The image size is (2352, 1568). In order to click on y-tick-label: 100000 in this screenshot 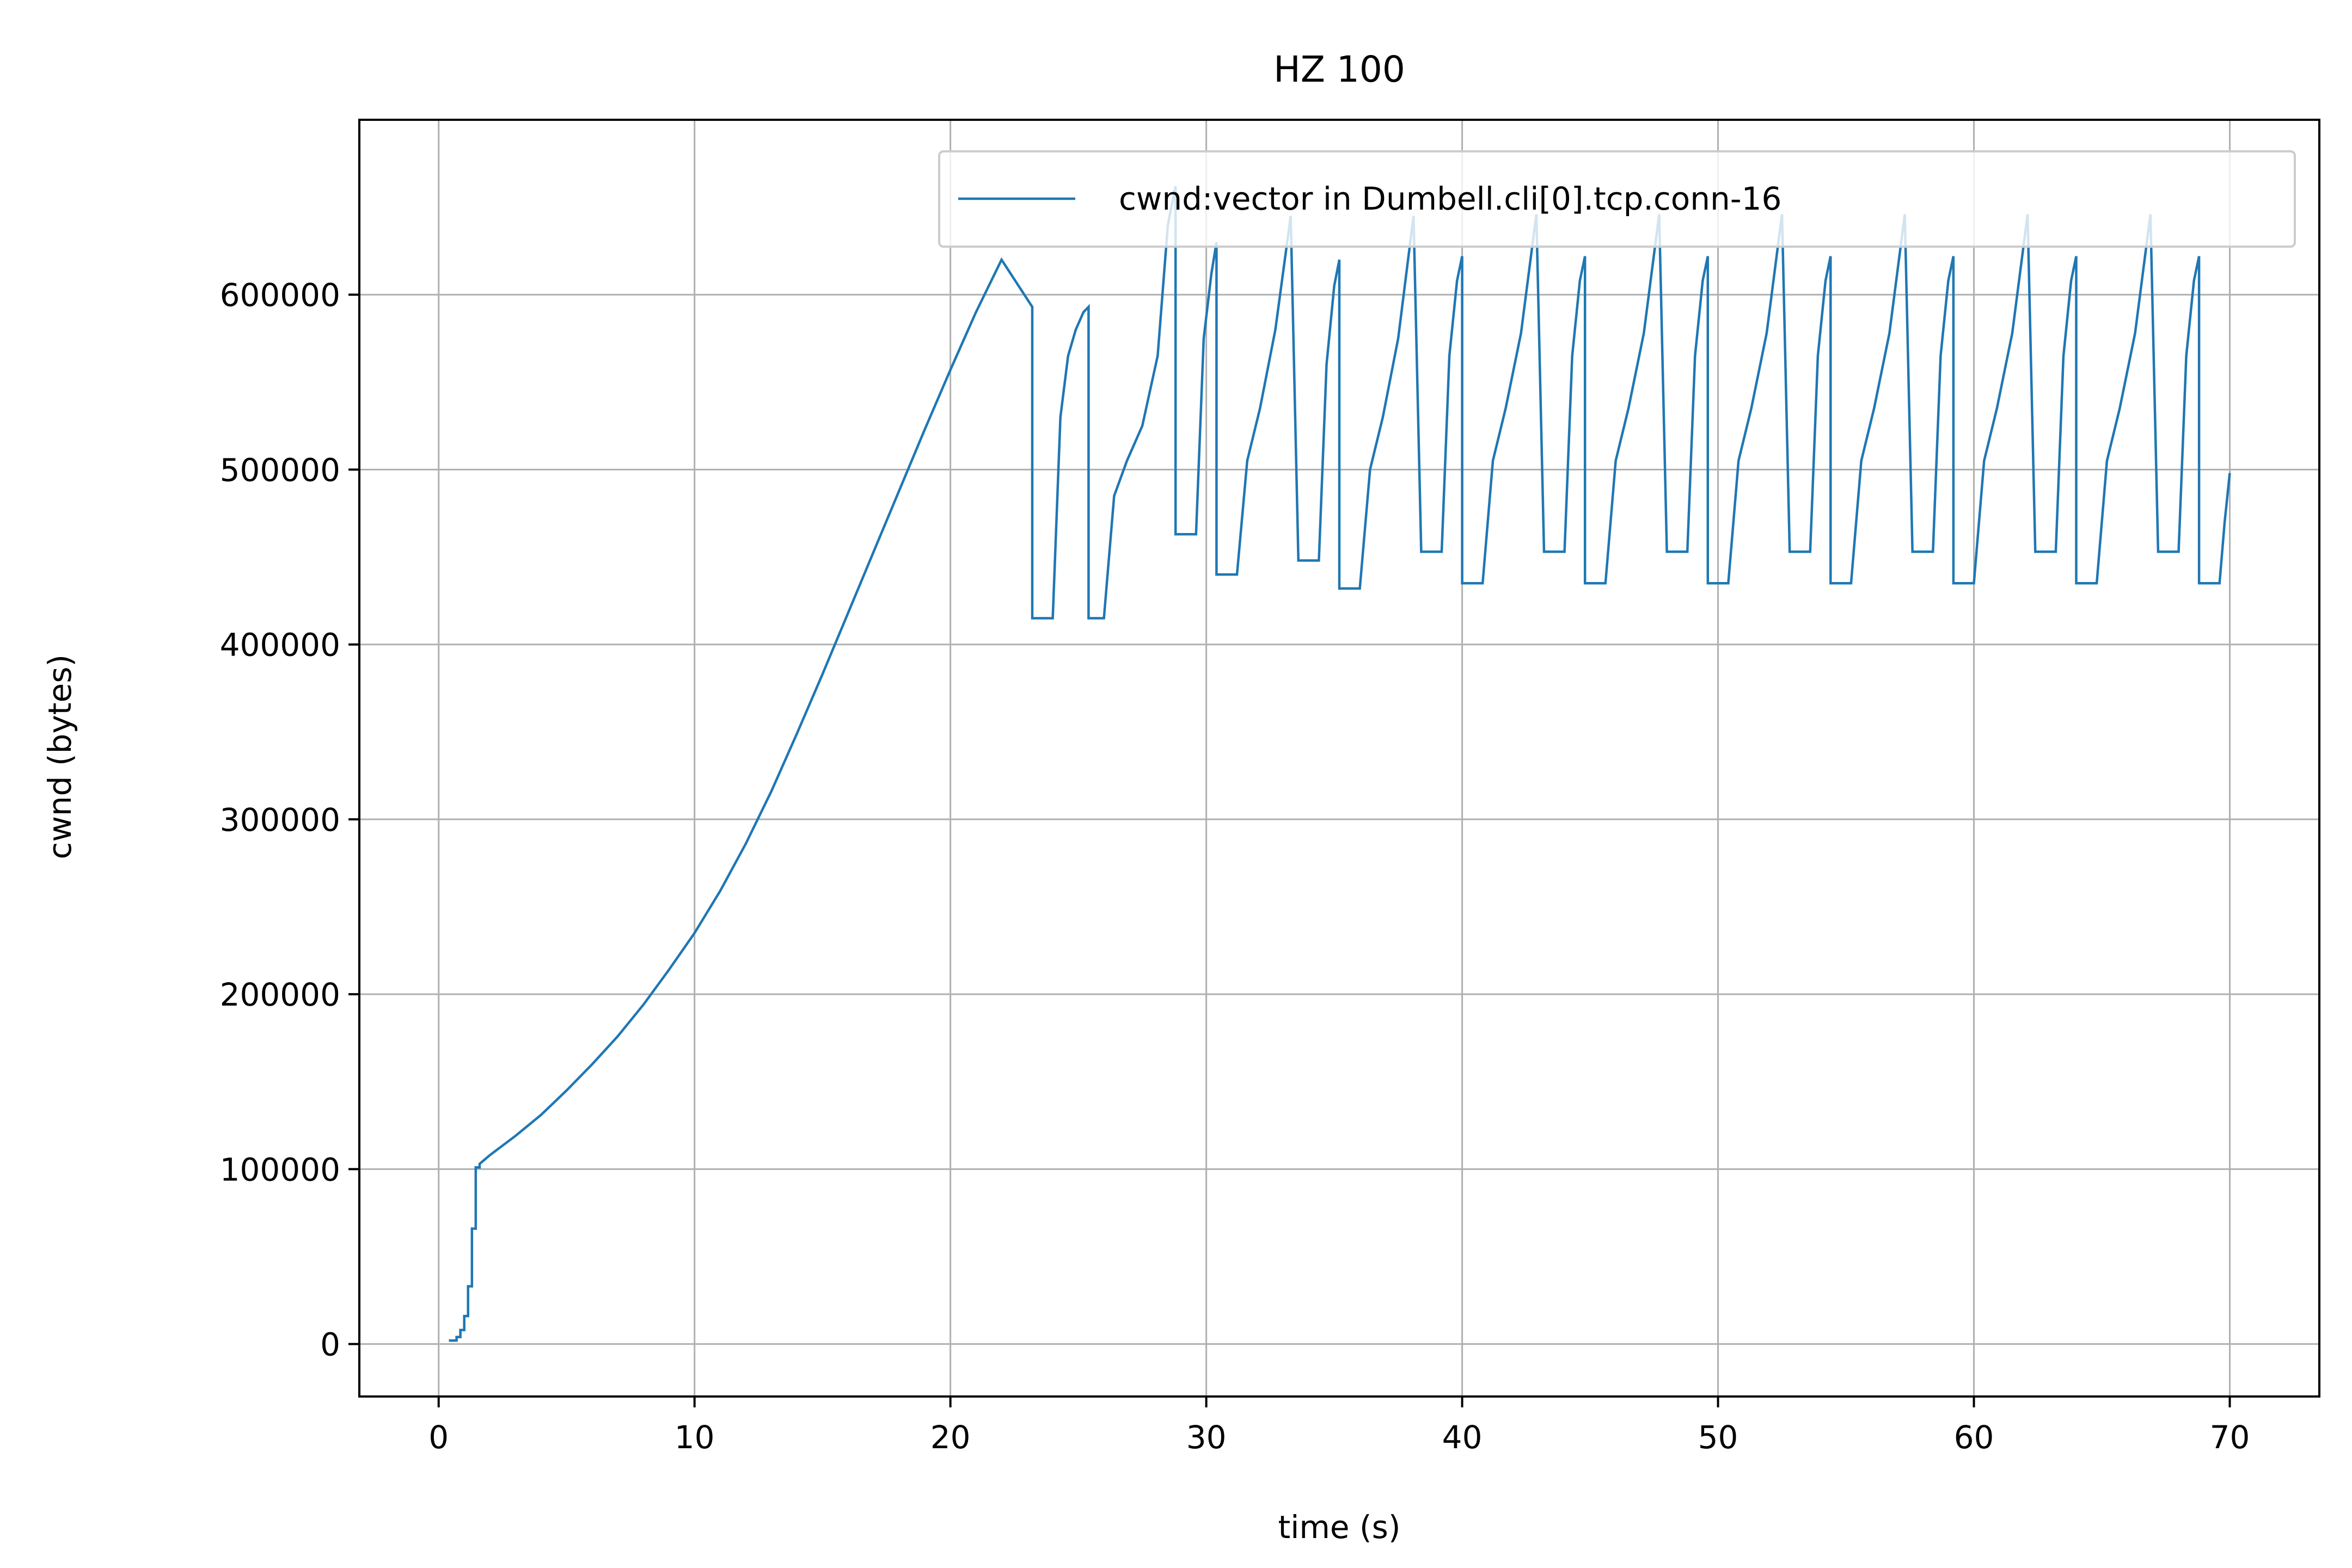, I will do `click(280, 1169)`.